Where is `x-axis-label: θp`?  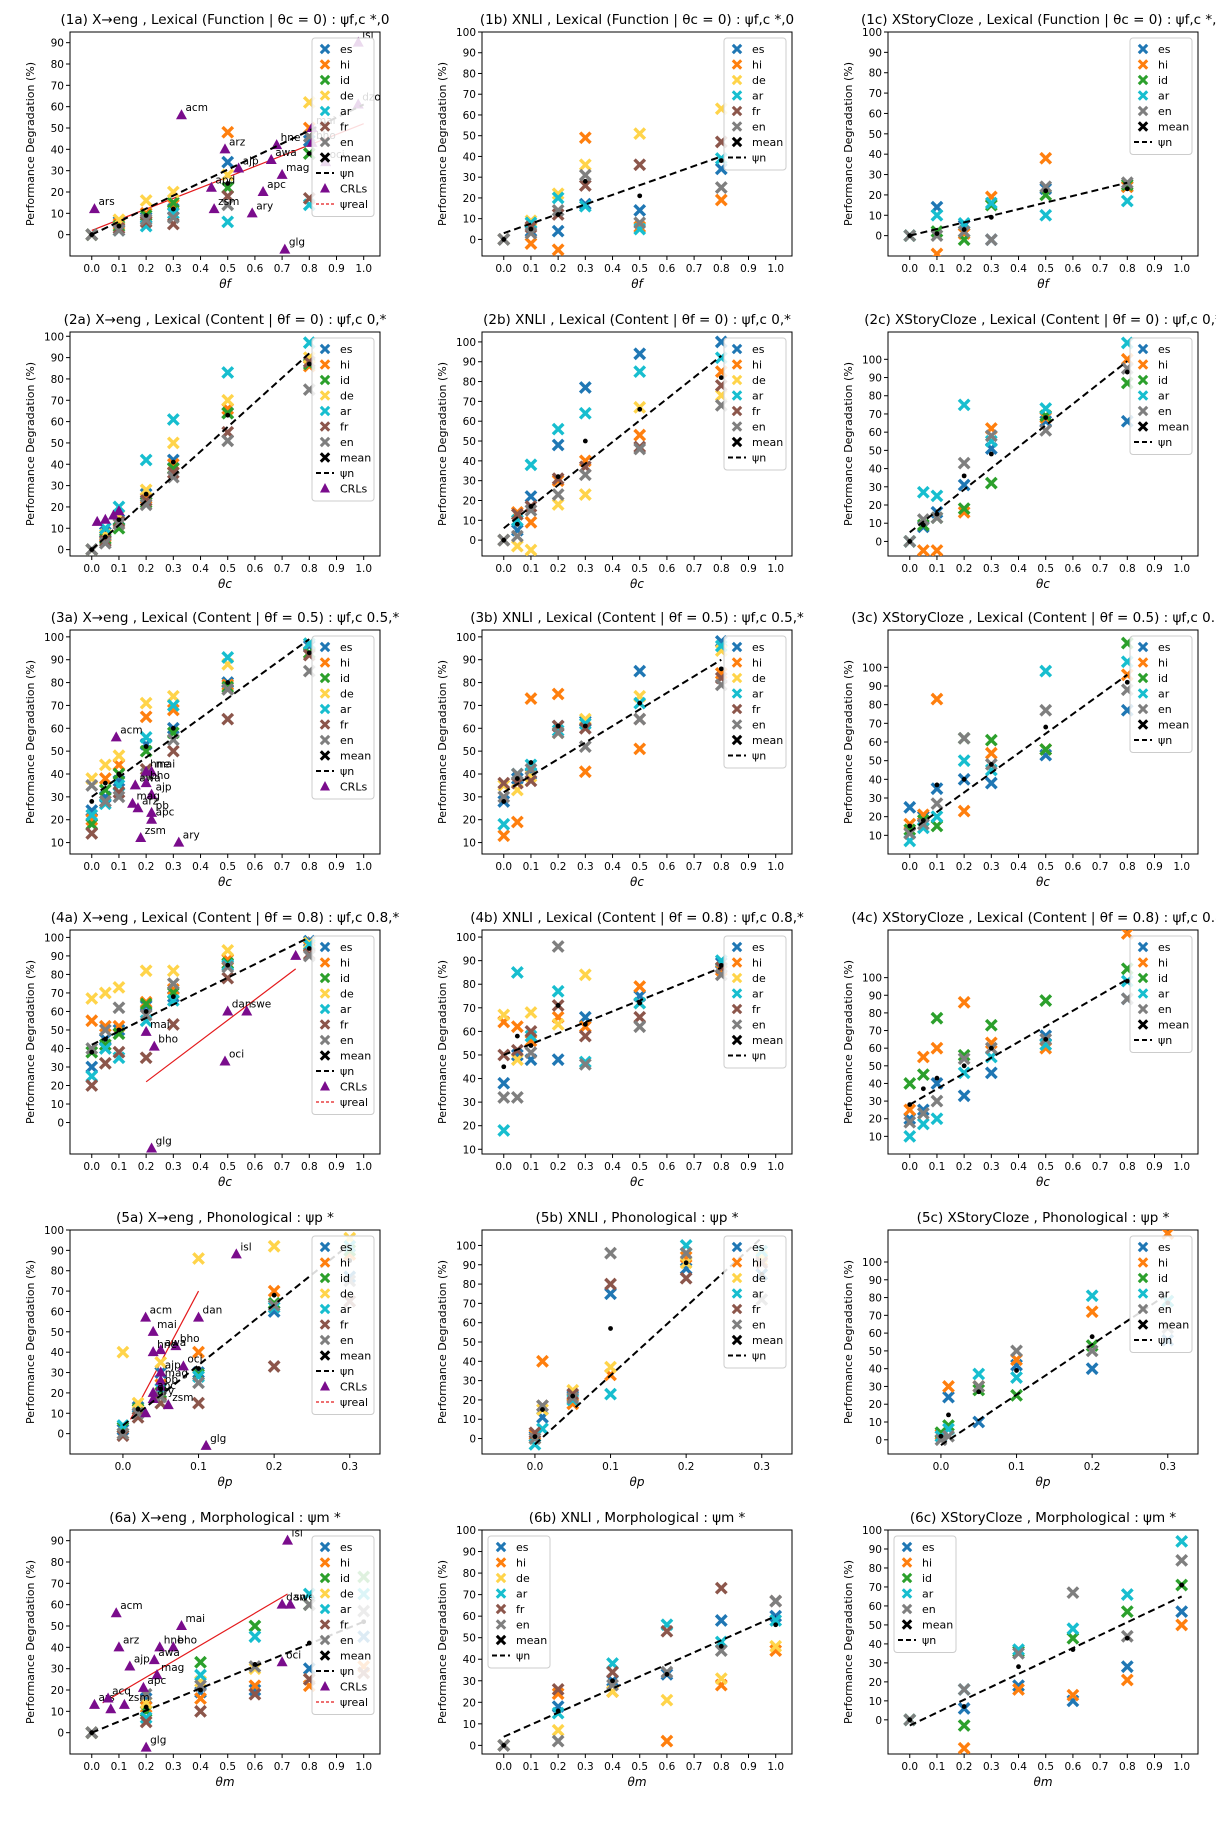
x-axis-label: θp is located at coordinates (225, 1482).